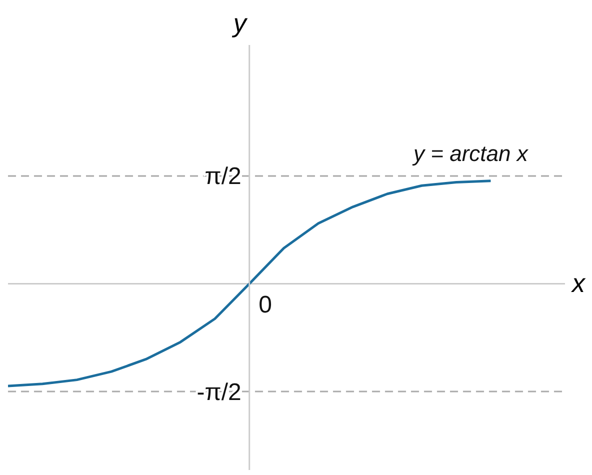  Describe the element at coordinates (265, 304) in the screenshot. I see `x-tick-label: 0` at that location.